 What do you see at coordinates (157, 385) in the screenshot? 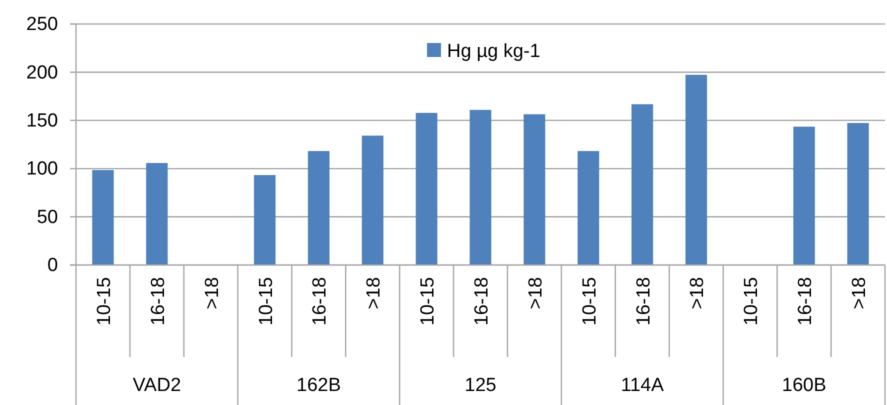
I see `text: VAD2` at bounding box center [157, 385].